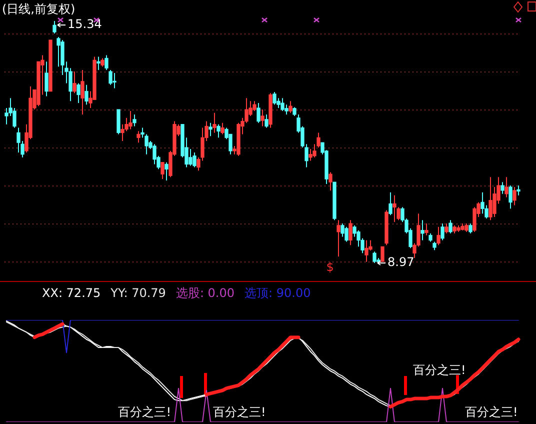 This screenshot has width=536, height=424. What do you see at coordinates (277, 293) in the screenshot?
I see `series-label: 选顶: 90.00` at bounding box center [277, 293].